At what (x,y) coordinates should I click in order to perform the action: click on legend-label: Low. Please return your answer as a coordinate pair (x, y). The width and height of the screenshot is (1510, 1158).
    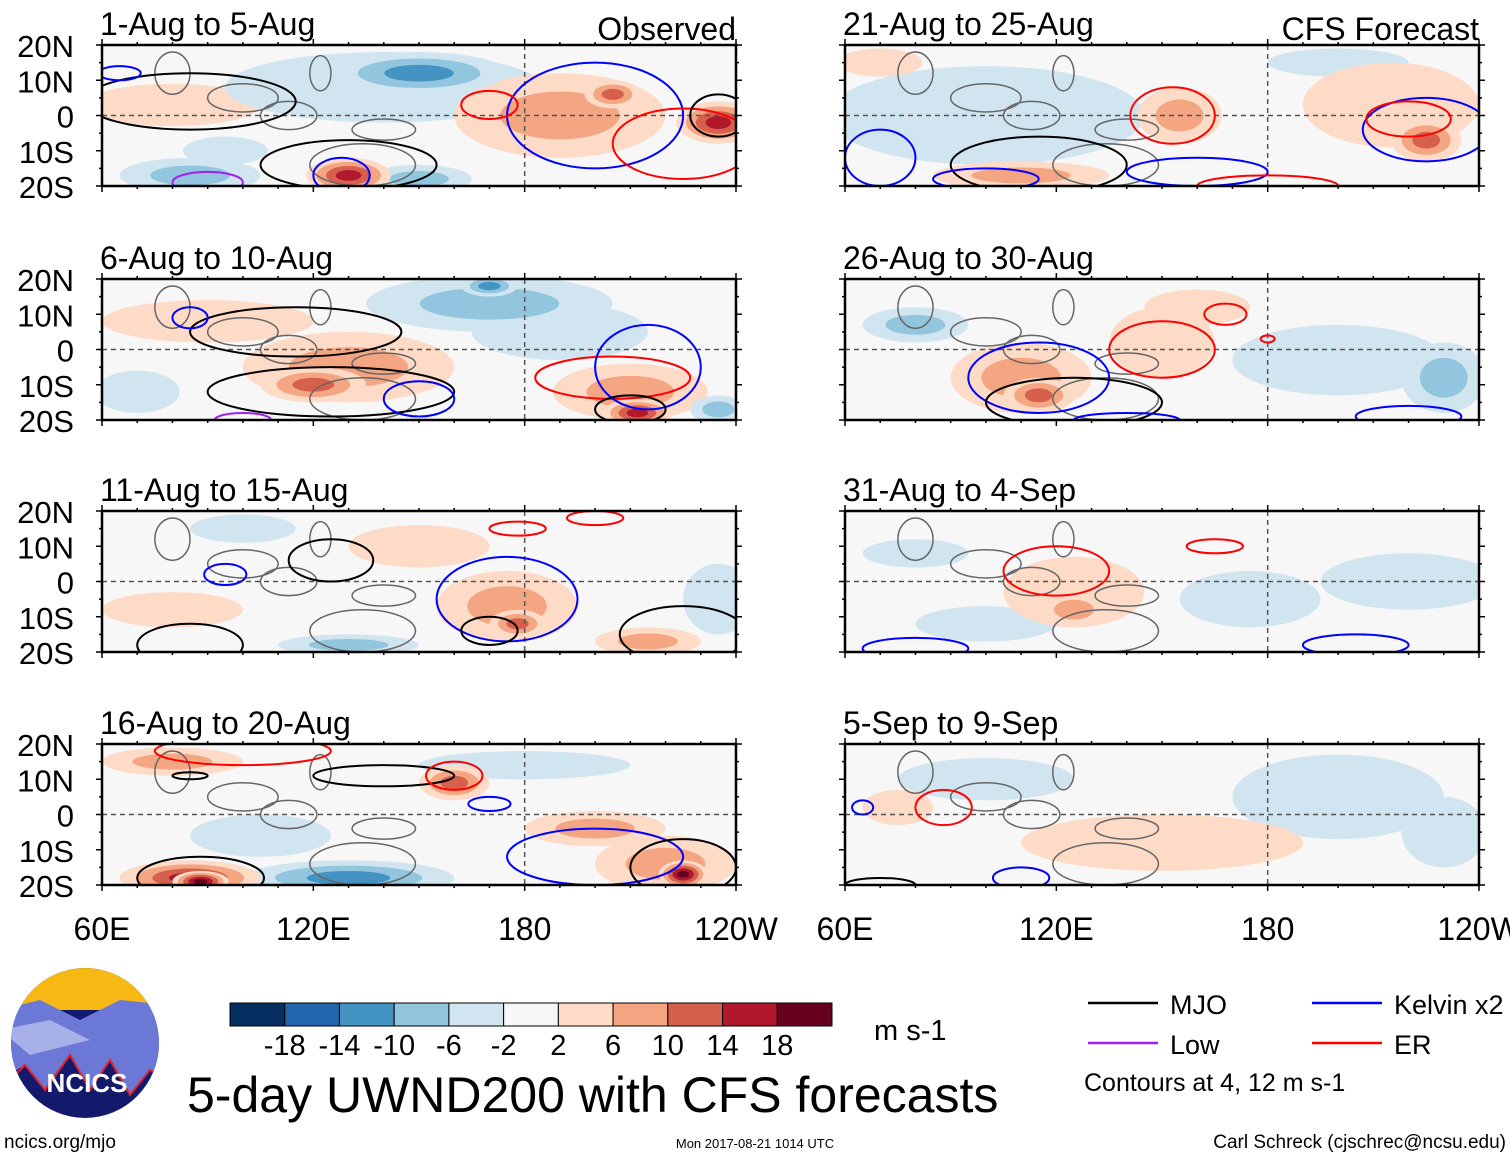
    Looking at the image, I should click on (1195, 1045).